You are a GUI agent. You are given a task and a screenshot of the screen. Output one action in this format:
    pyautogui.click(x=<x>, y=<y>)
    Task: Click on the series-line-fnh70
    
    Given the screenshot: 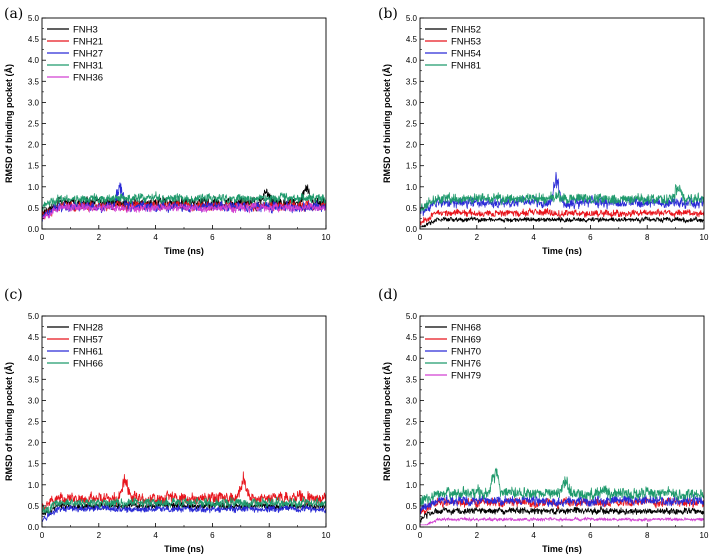 What is the action you would take?
    pyautogui.click(x=562, y=504)
    